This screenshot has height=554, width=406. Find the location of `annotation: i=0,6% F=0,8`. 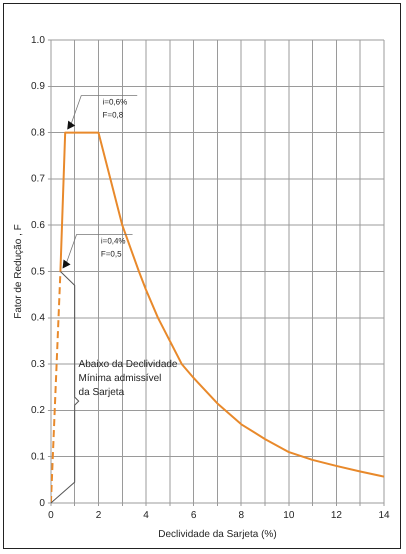

annotation: i=0,6% F=0,8 is located at coordinates (115, 109).